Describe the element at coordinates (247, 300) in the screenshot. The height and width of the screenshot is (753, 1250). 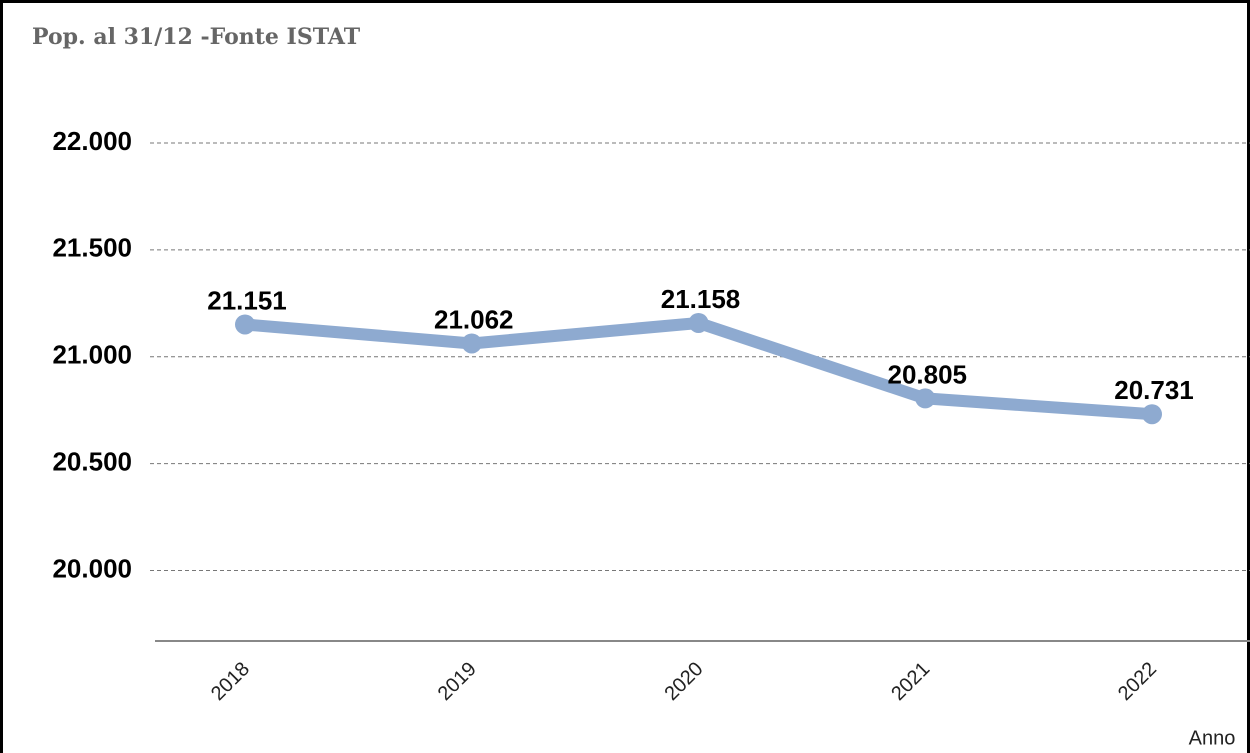
I see `data-label: 21.151` at that location.